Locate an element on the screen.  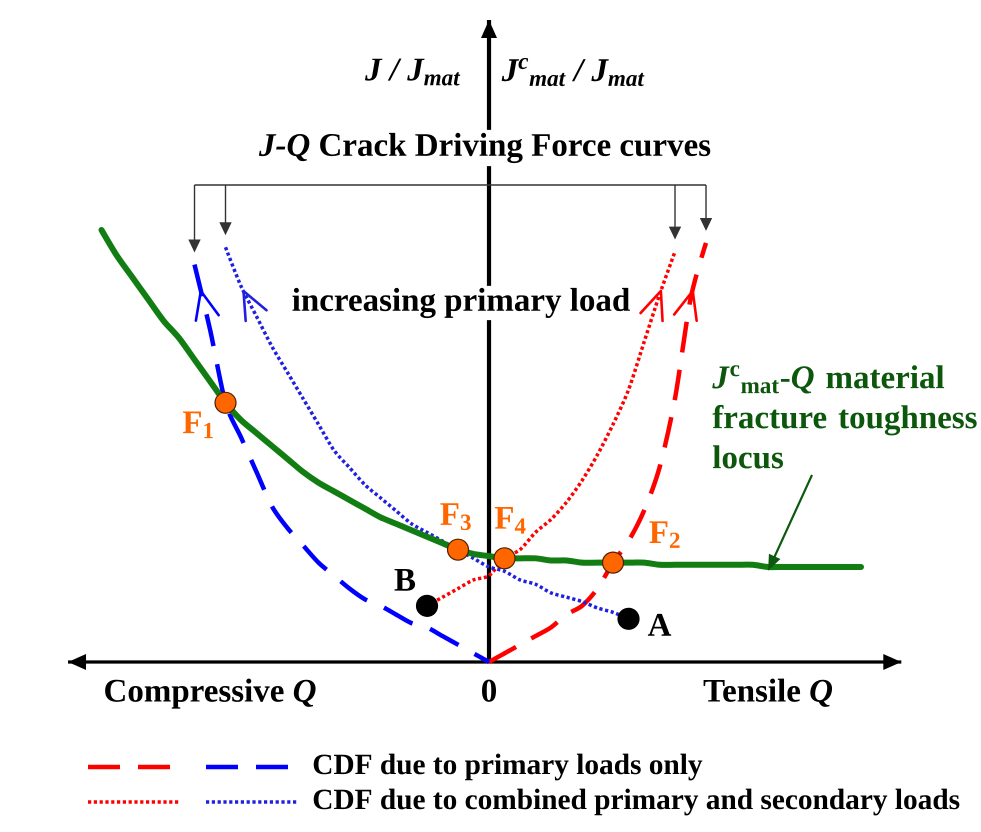
y2-axis-title: J$^{c}$$_{mat}$ / J$_{mat}$ is located at coordinates (573, 72).